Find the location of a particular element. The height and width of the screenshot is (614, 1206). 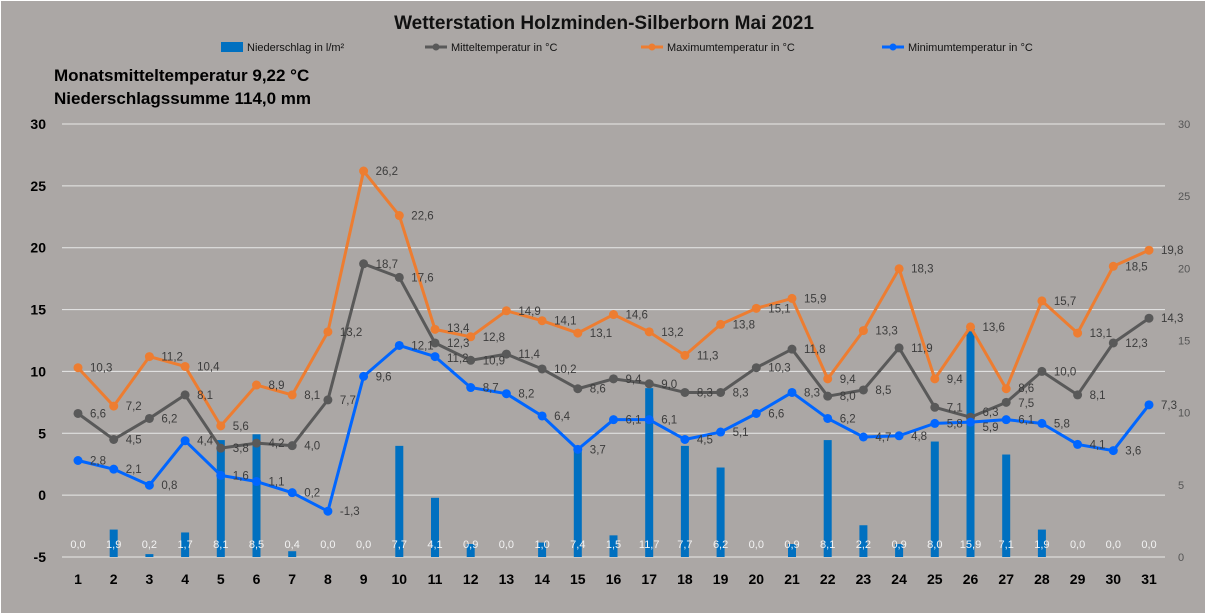

data-label: 13,1 is located at coordinates (601, 334).